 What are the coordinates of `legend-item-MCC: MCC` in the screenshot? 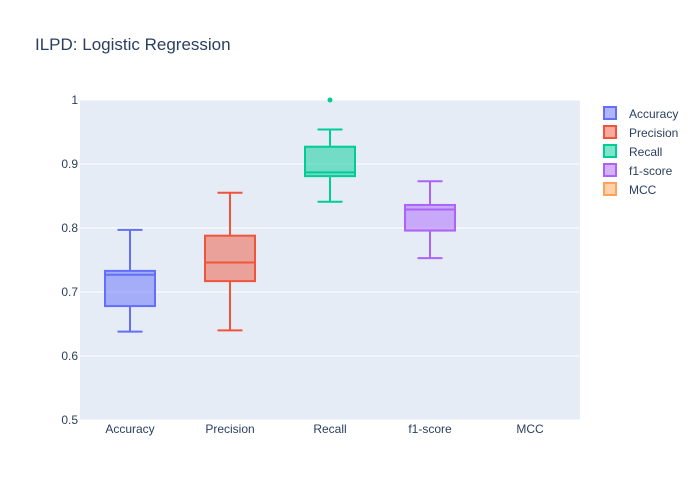 It's located at (630, 189).